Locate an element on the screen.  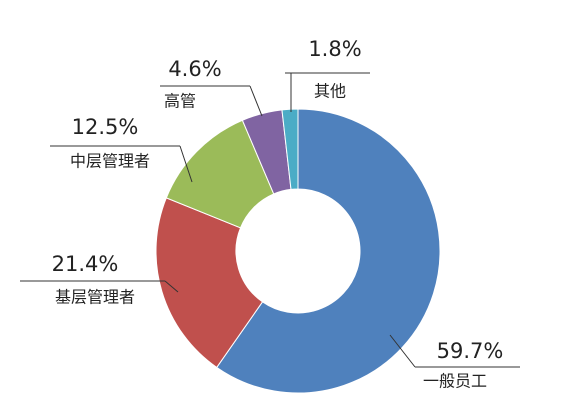
value-label: 4.6% is located at coordinates (194, 69).